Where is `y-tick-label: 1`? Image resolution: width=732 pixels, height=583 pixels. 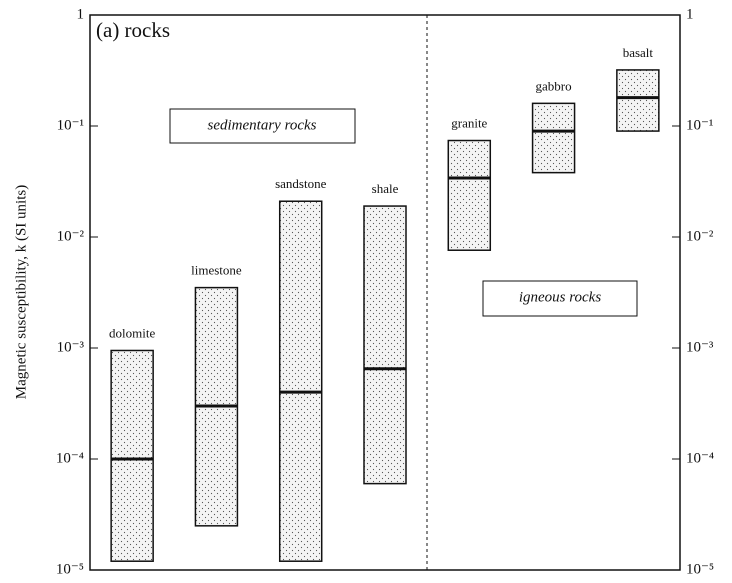
y-tick-label: 1 is located at coordinates (81, 14).